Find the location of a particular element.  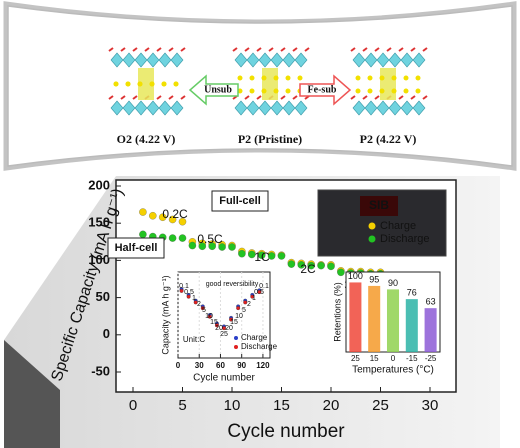

value-label: 95 is located at coordinates (374, 279).